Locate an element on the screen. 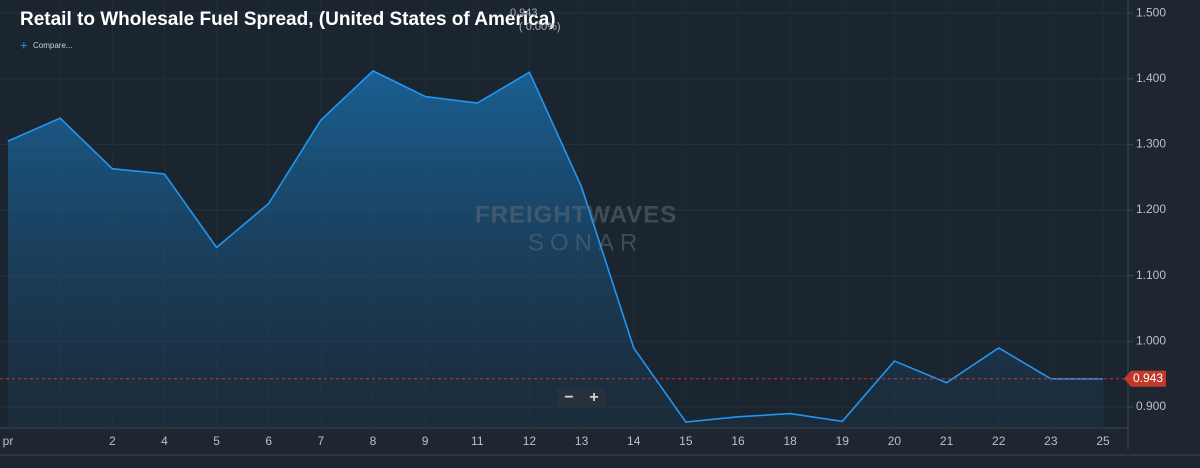  zoom-out: − is located at coordinates (568, 397).